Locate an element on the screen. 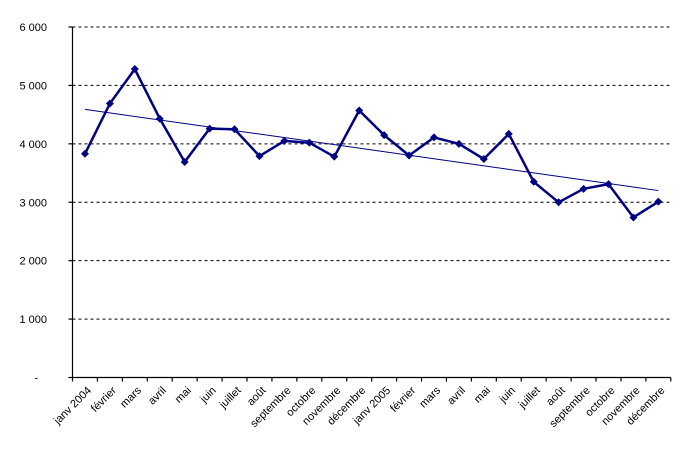 The height and width of the screenshot is (464, 687). y-tick-label: 2 000 is located at coordinates (33, 262).